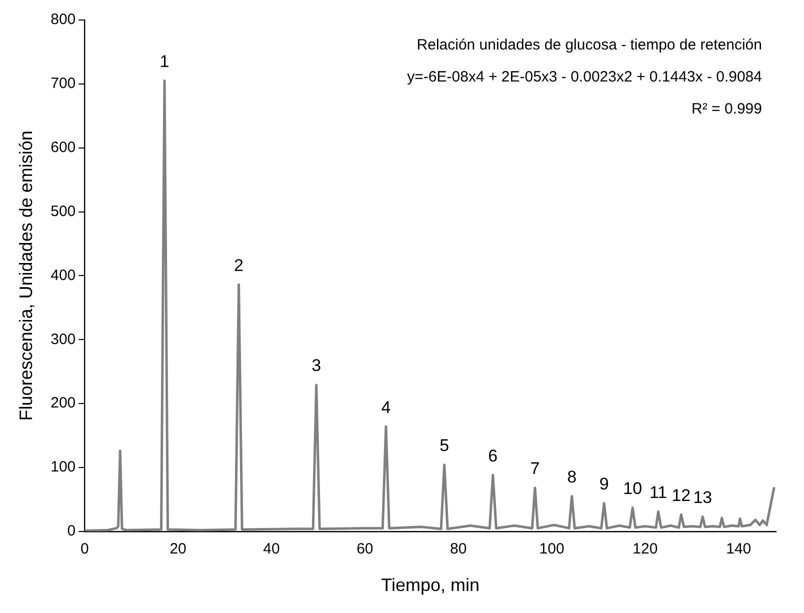 The image size is (804, 613). I want to click on x-tick-label: 40, so click(271, 549).